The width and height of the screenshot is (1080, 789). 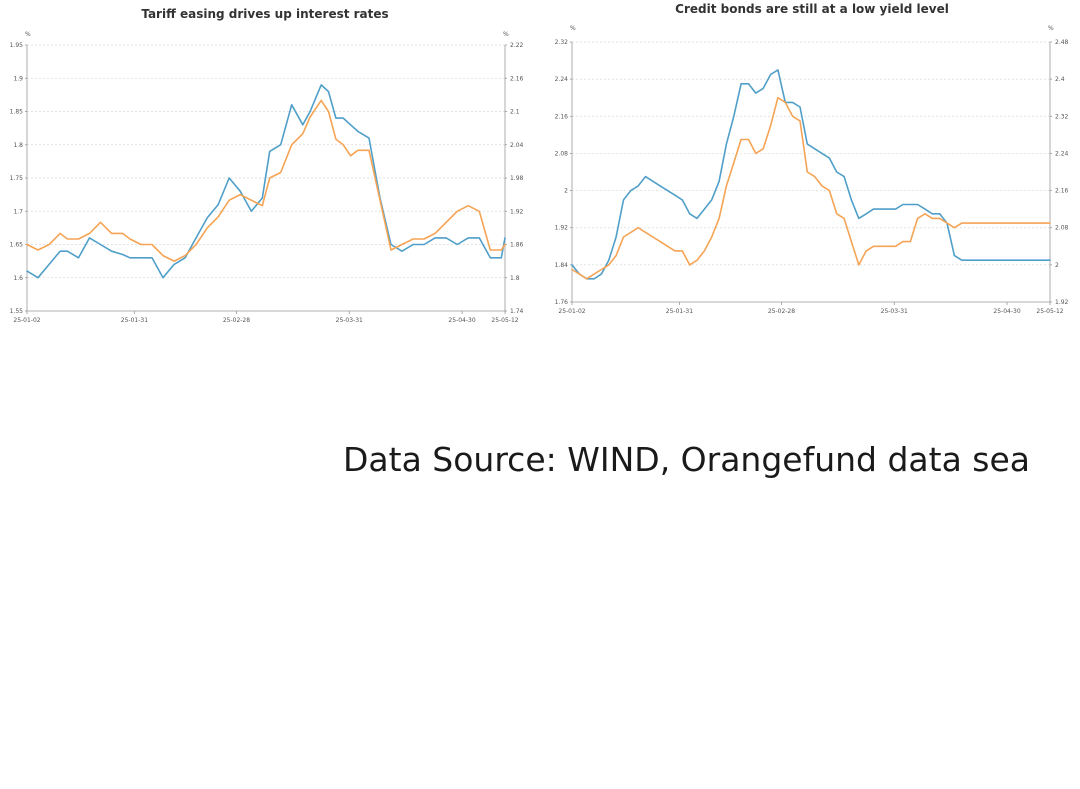 I want to click on right-y-tick-label: 2.4, so click(x=1060, y=79).